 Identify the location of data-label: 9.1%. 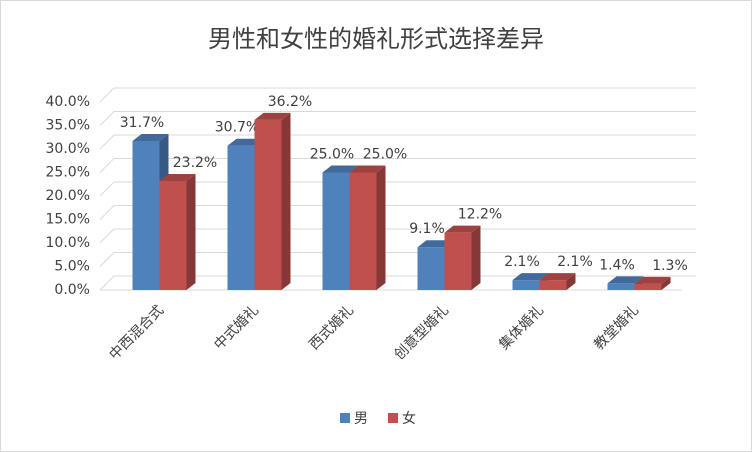
(427, 229).